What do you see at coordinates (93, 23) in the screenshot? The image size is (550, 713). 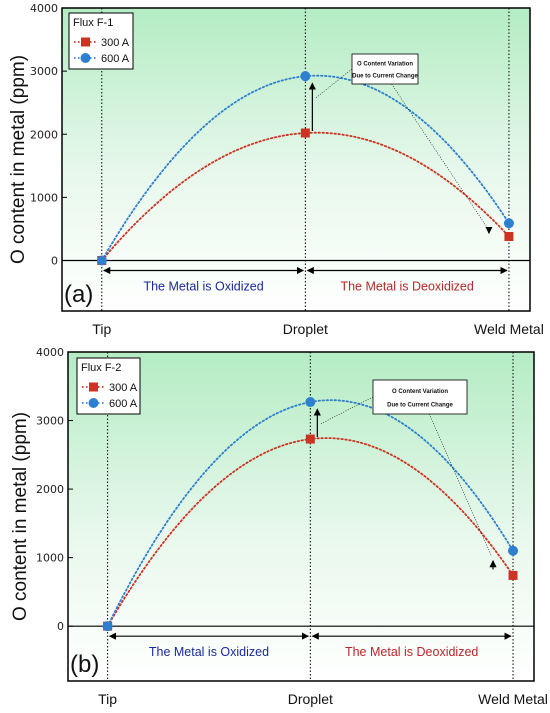 I see `legend-title: Flux F-1` at bounding box center [93, 23].